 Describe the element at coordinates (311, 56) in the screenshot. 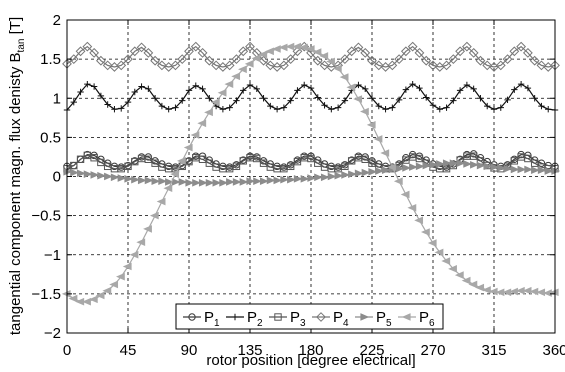

I see `series-line-p4` at that location.